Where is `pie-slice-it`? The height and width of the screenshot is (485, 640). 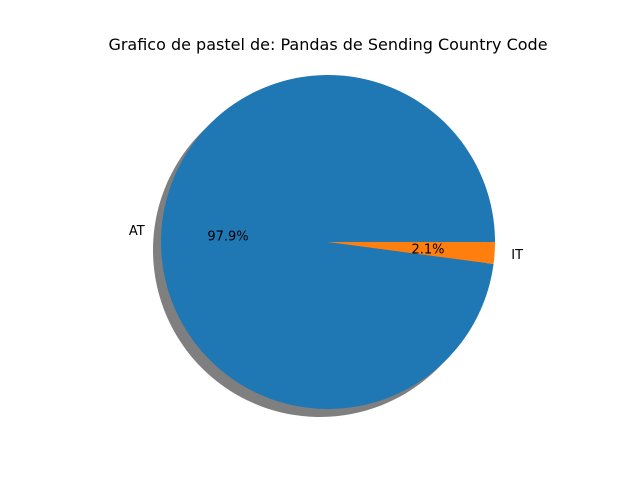
pie-slice-it is located at coordinates (411, 253).